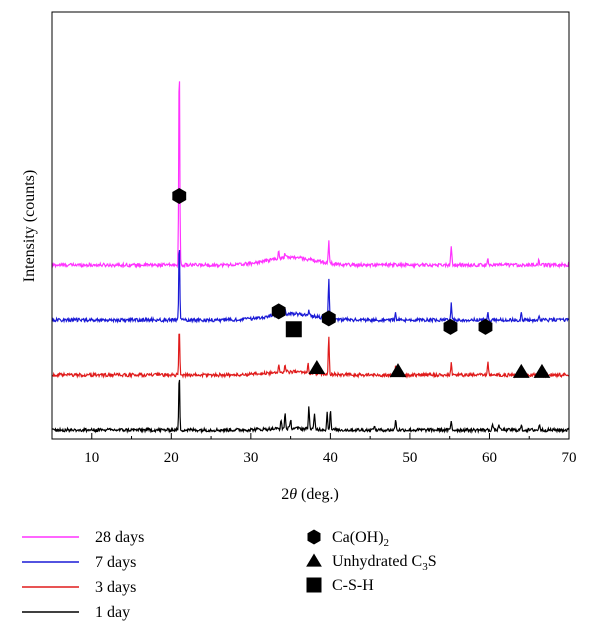  What do you see at coordinates (384, 563) in the screenshot?
I see `phase-legend-label: Unhydrated C3S` at bounding box center [384, 563].